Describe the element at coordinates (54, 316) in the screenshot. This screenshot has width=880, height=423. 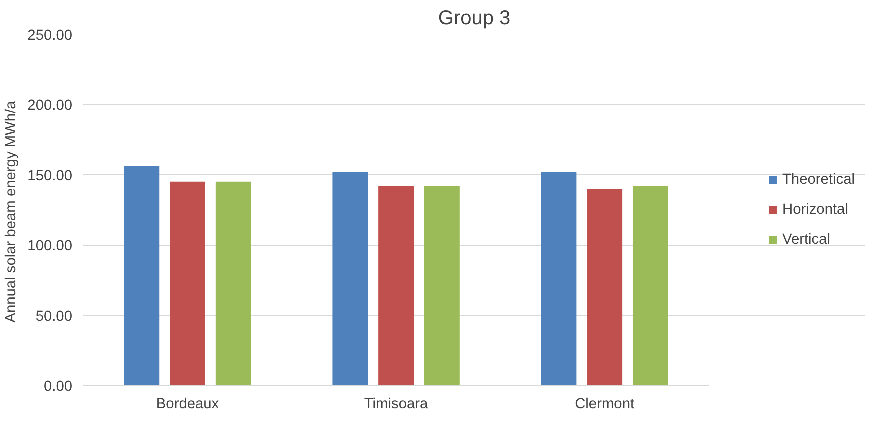
I see `y-tick-label: 50.00` at that location.